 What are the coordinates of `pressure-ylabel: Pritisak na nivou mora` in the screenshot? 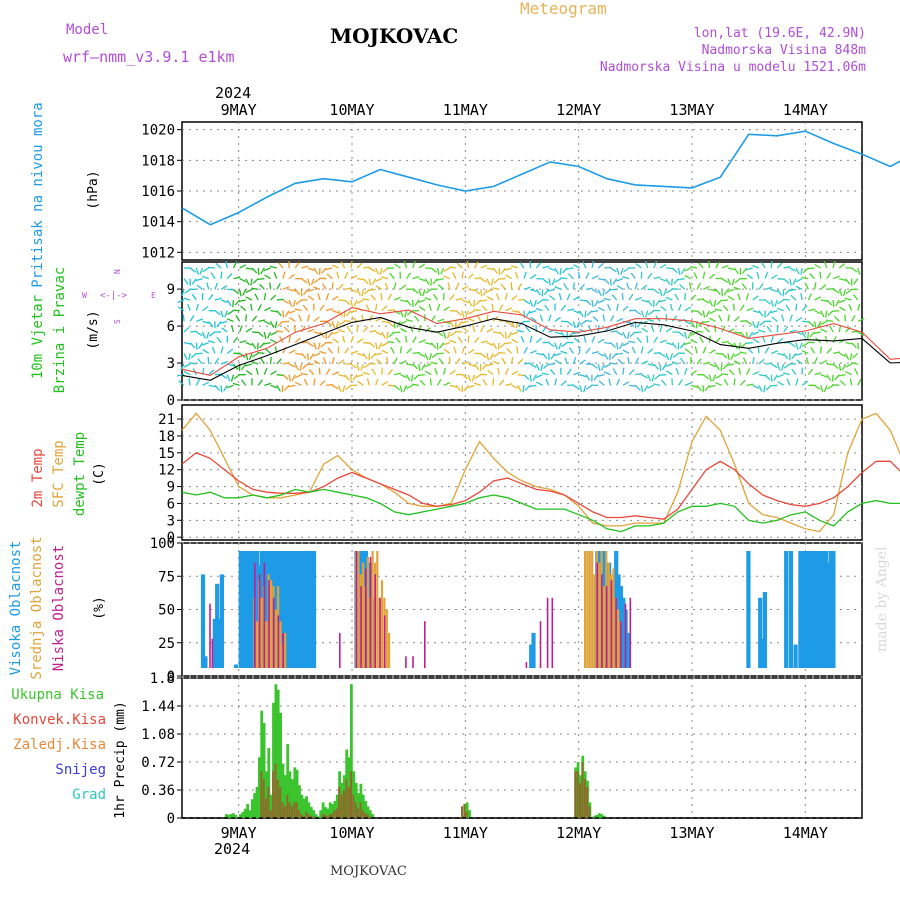 It's located at (38, 194).